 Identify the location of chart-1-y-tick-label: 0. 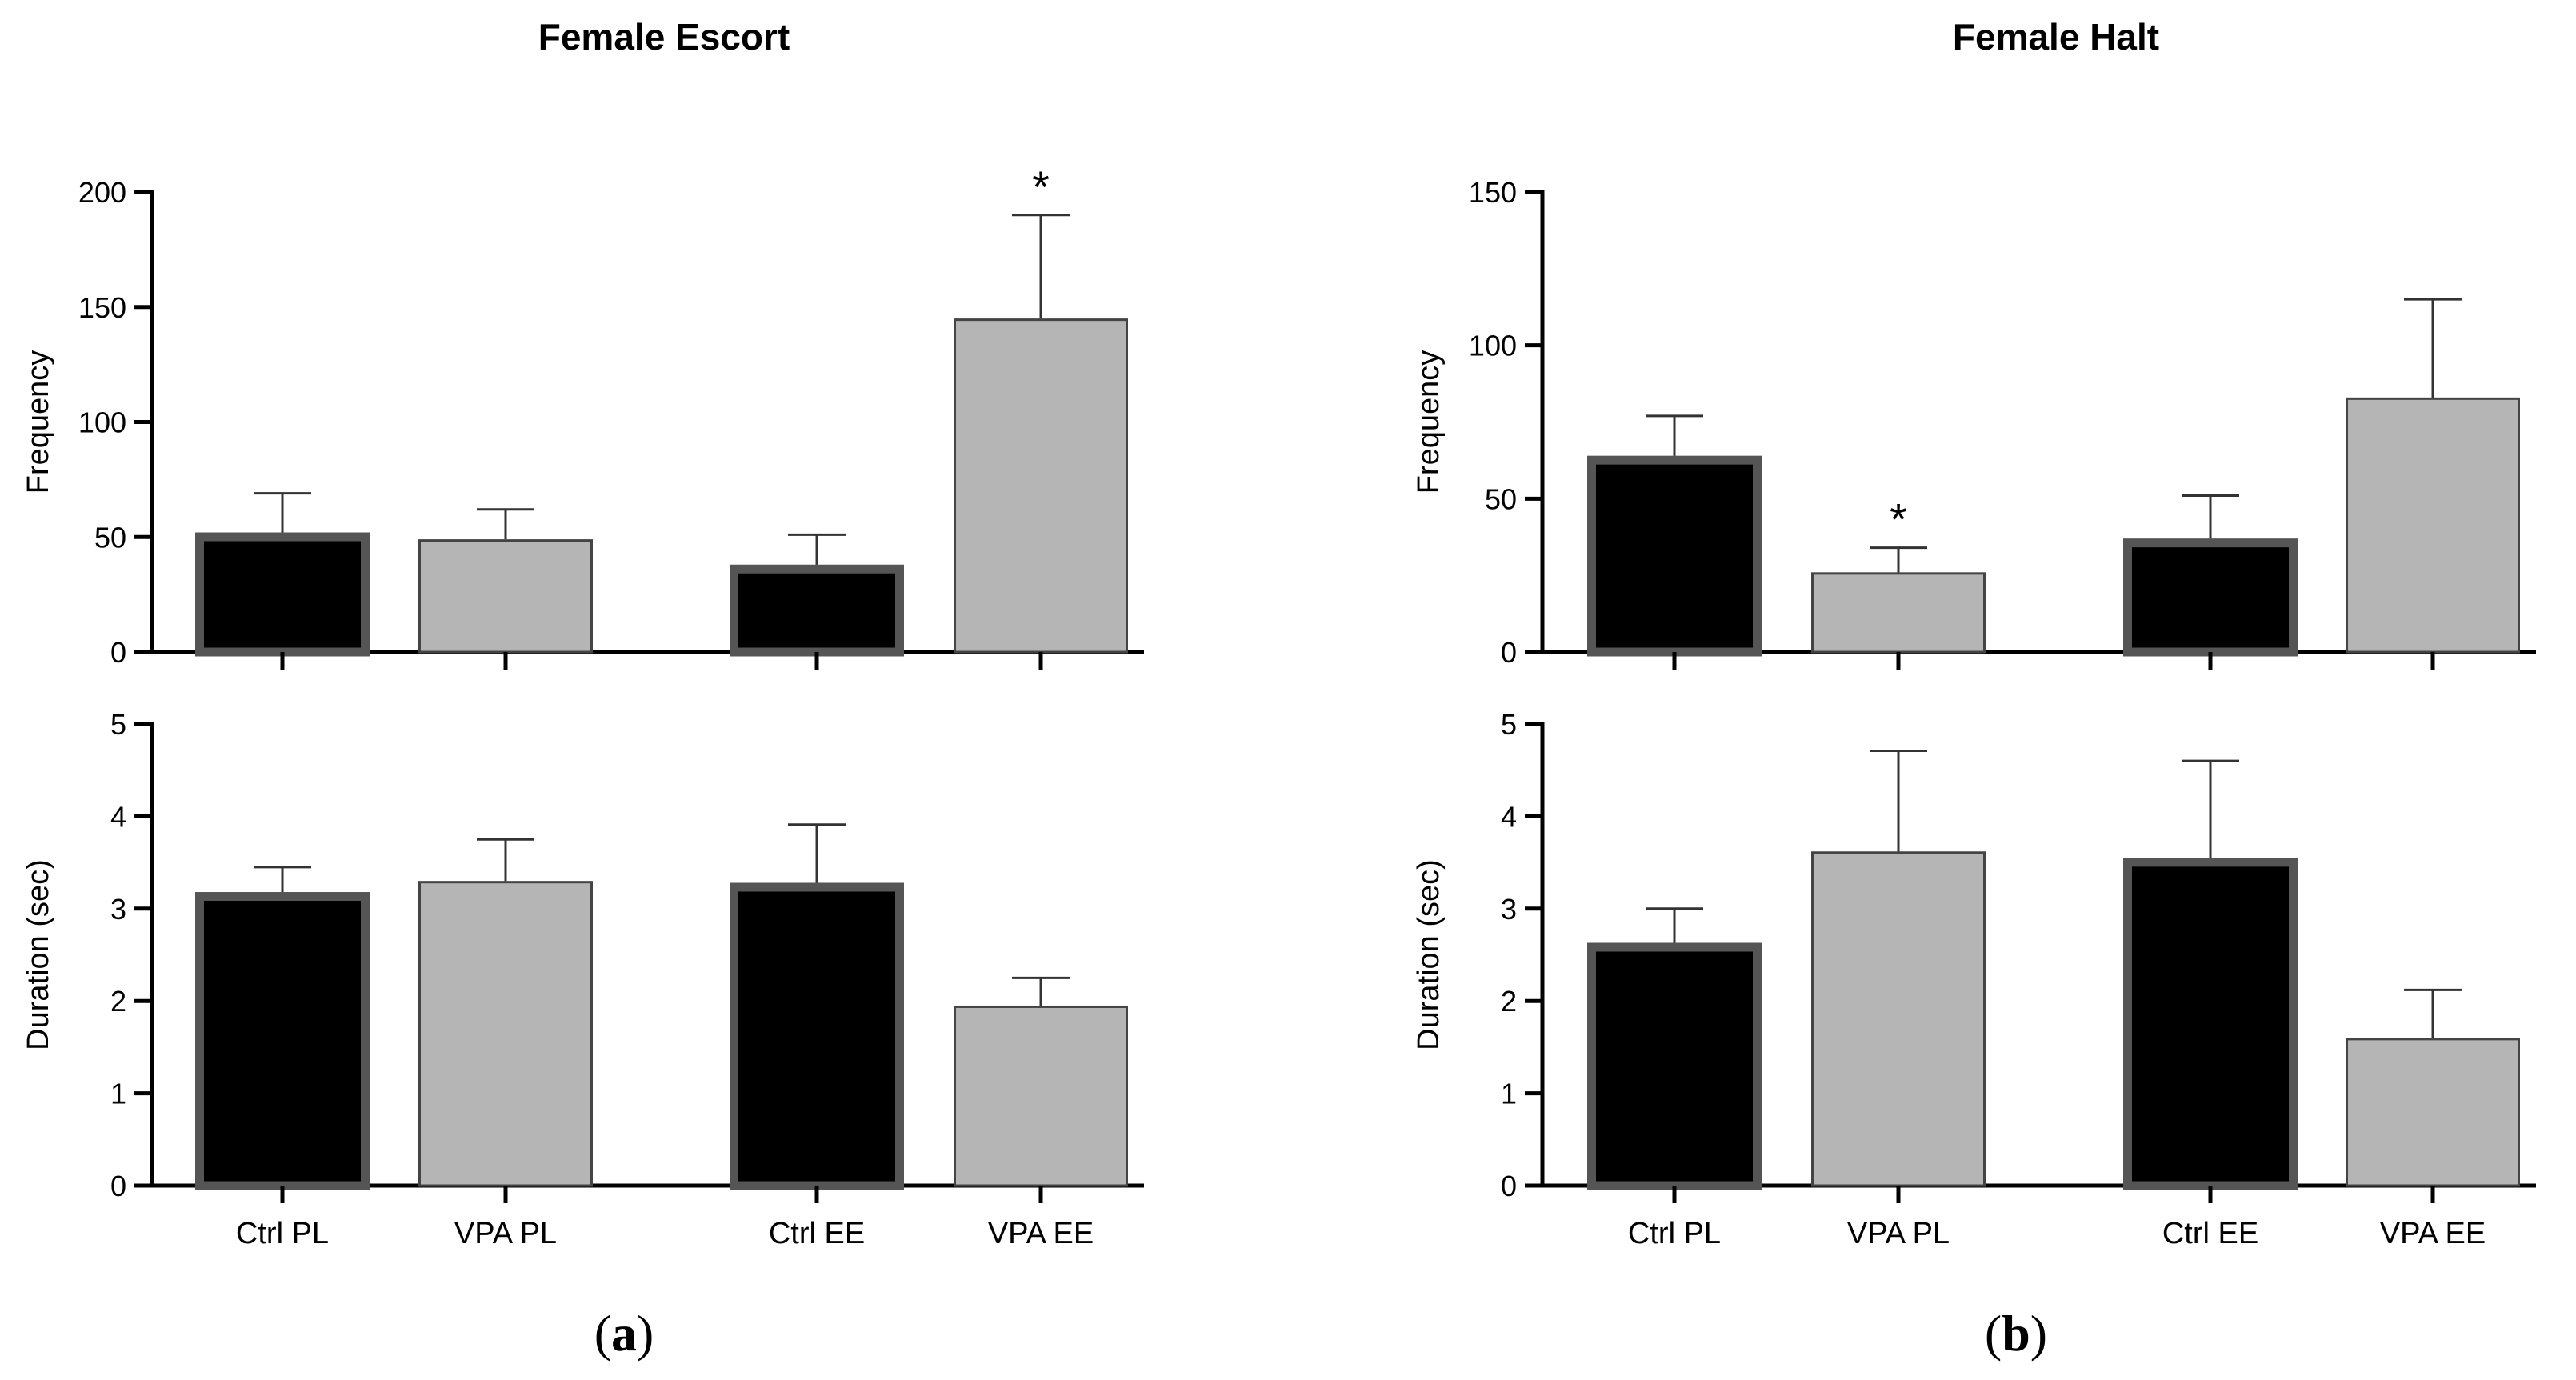
(118, 1186).